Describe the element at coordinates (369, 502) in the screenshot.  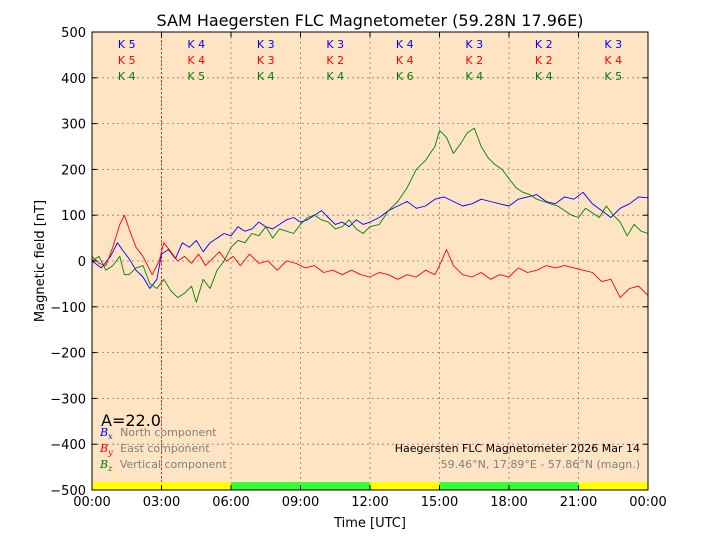
I see `x-tick-label: 12:00` at that location.